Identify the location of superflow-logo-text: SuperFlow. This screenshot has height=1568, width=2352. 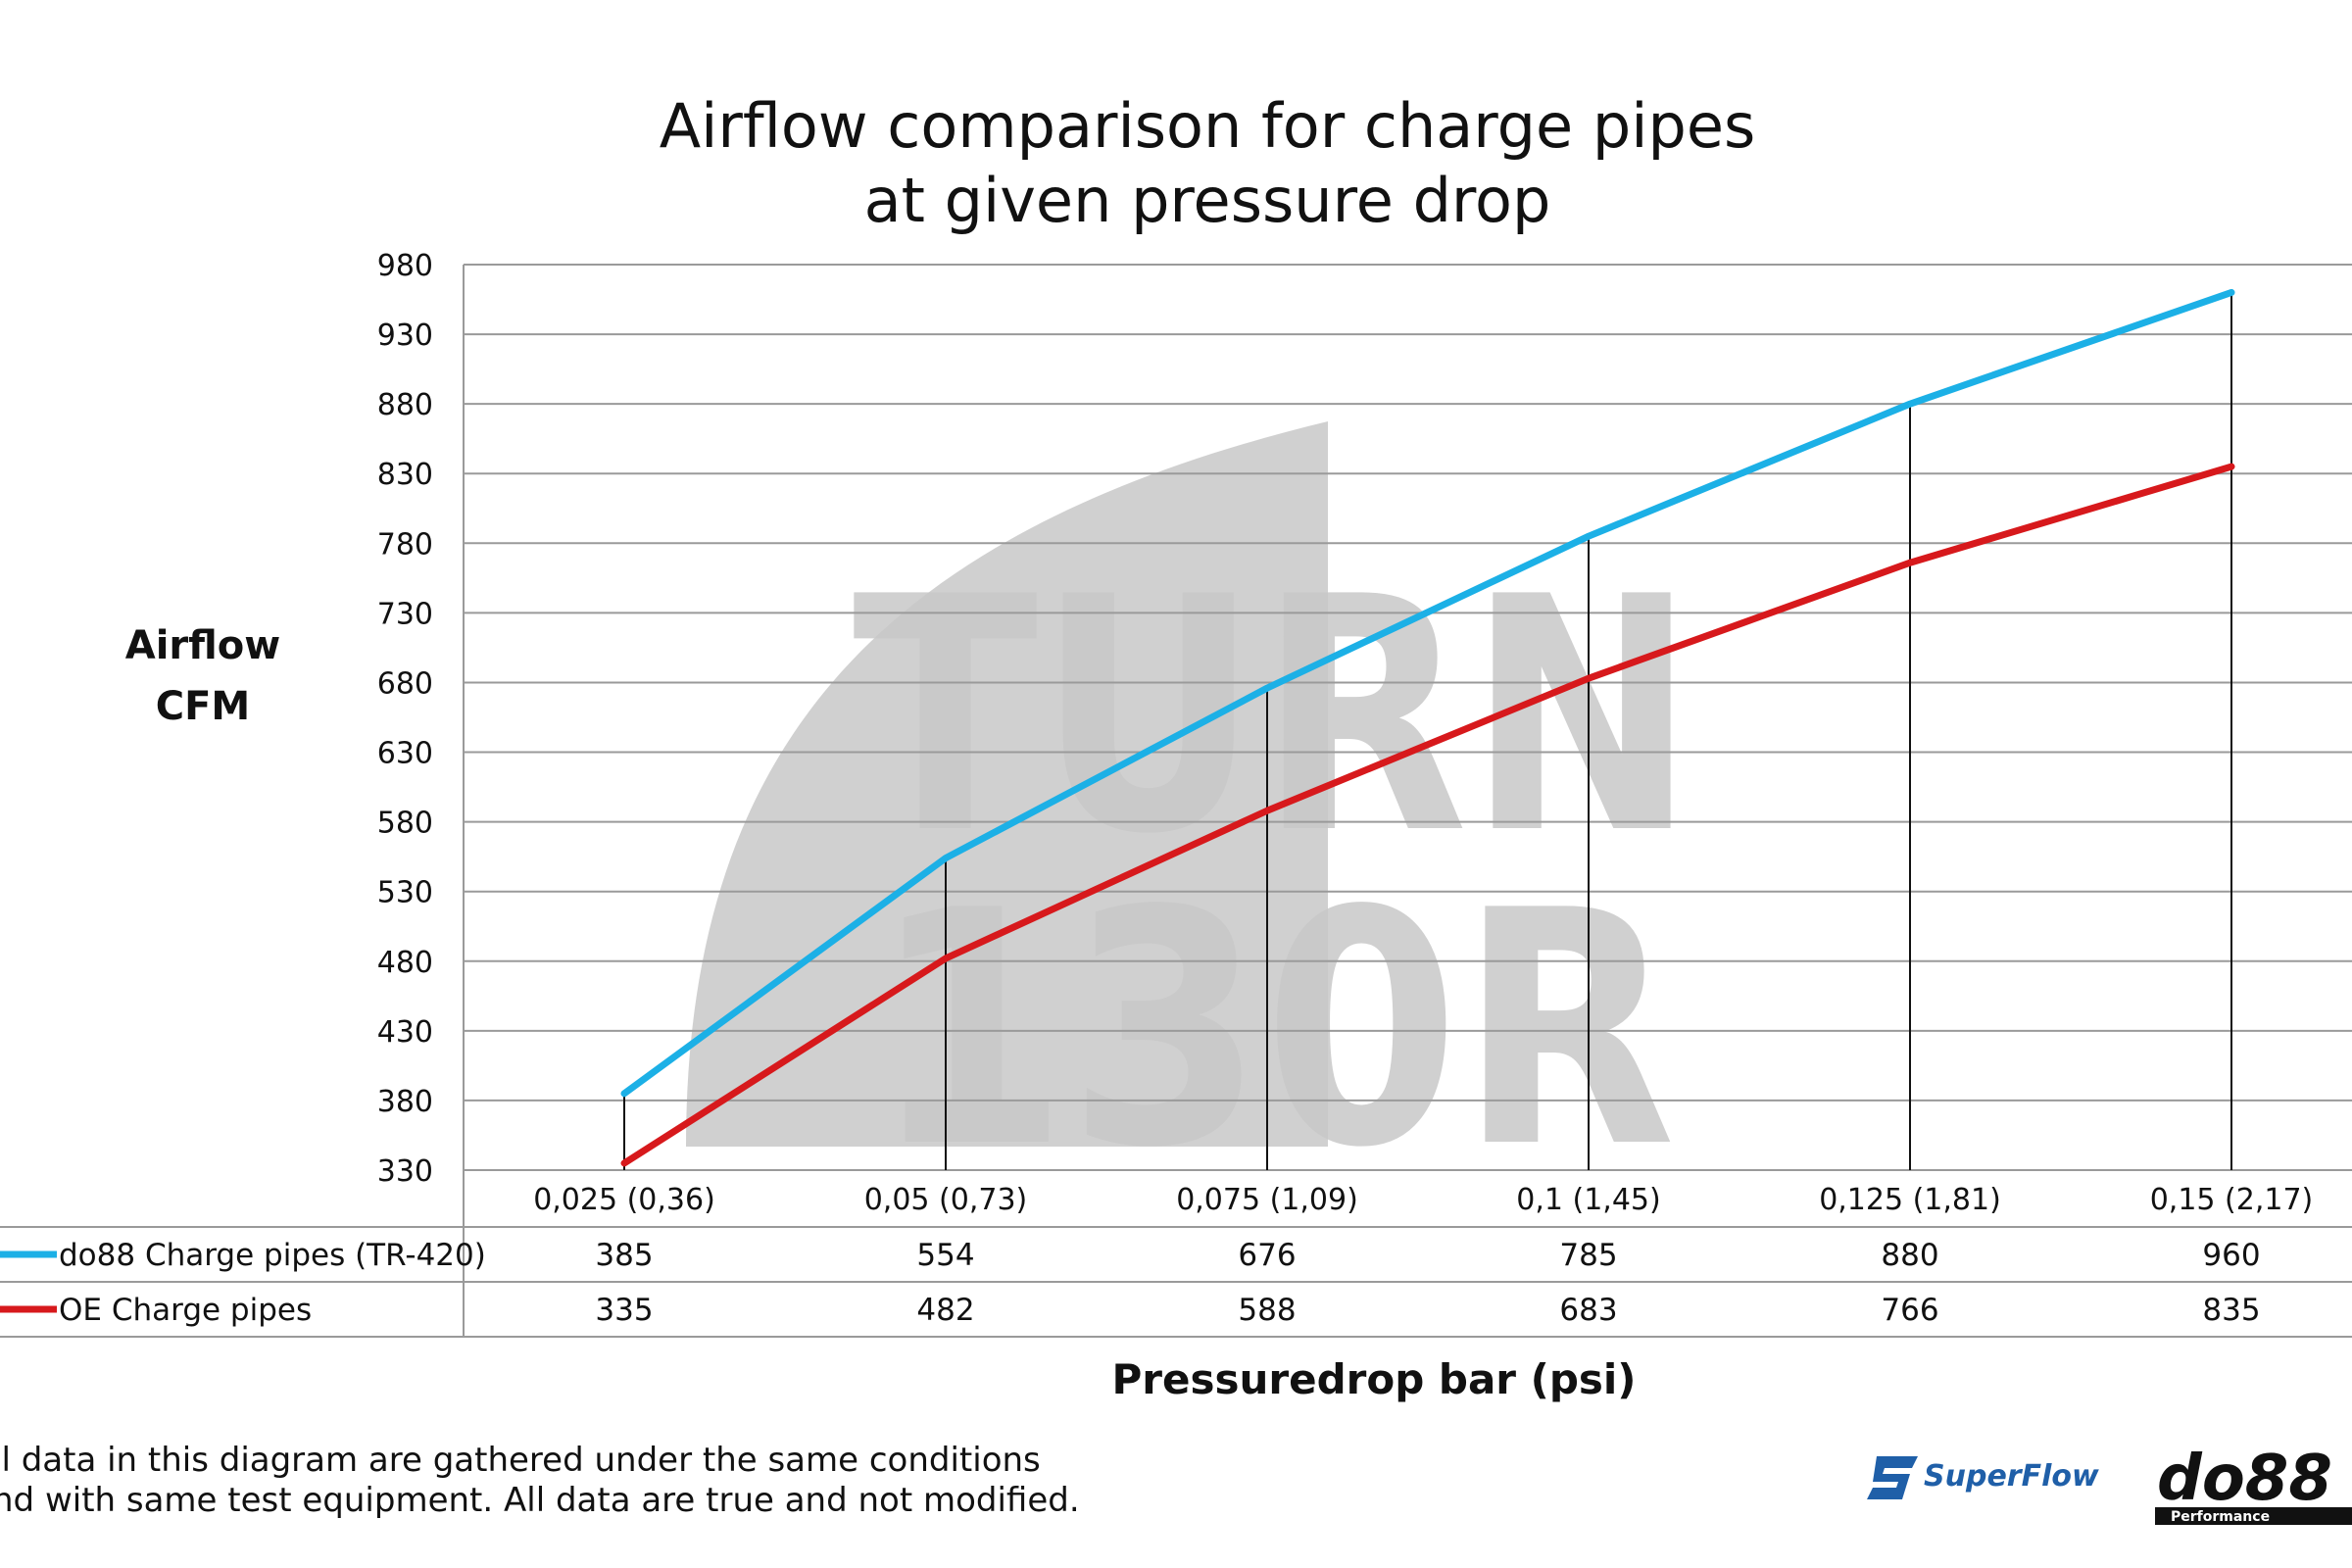
(2011, 1476).